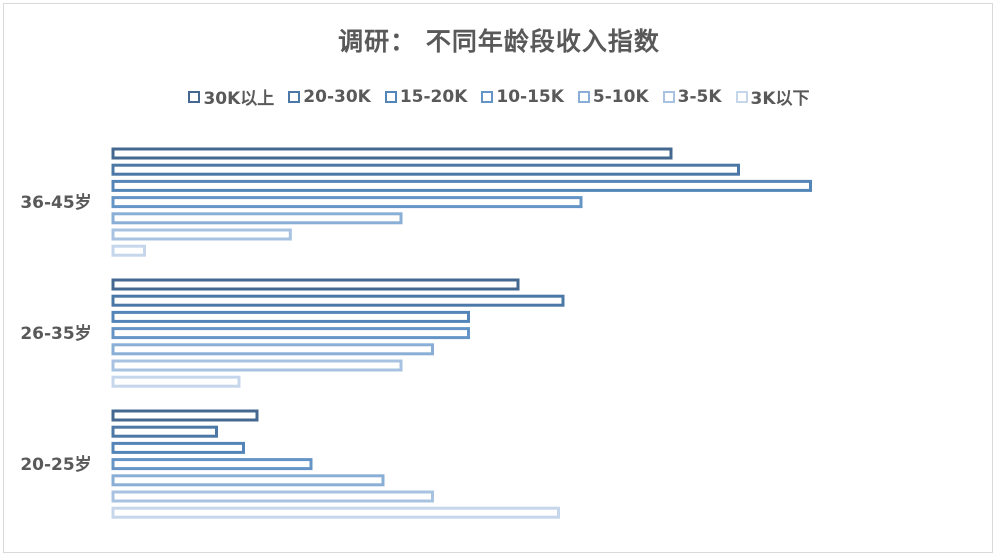  I want to click on legend-item: 15-20K, so click(426, 96).